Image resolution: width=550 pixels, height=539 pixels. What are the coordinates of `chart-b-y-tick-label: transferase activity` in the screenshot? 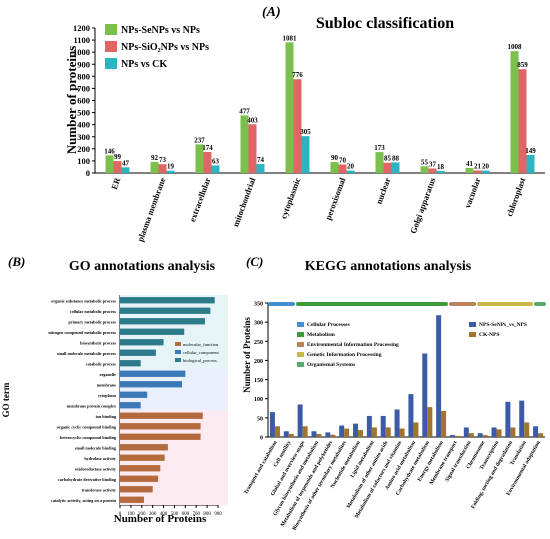 It's located at (99, 489).